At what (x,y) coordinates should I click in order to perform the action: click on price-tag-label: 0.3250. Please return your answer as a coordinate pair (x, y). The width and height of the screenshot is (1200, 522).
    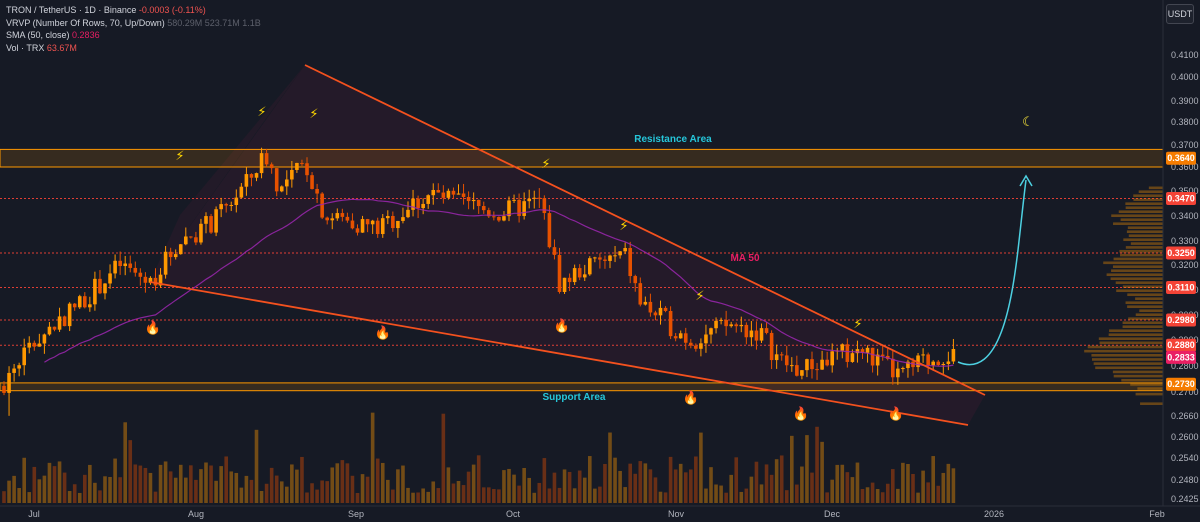
    Looking at the image, I should click on (1181, 253).